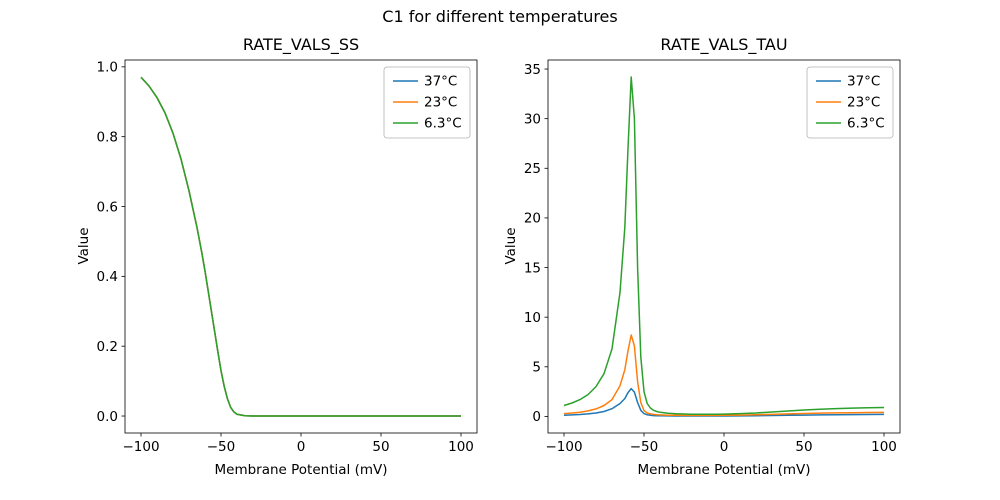 This screenshot has height=500, width=1000. I want to click on x-axis-label-ss: Membrane Potential (mV), so click(300, 470).